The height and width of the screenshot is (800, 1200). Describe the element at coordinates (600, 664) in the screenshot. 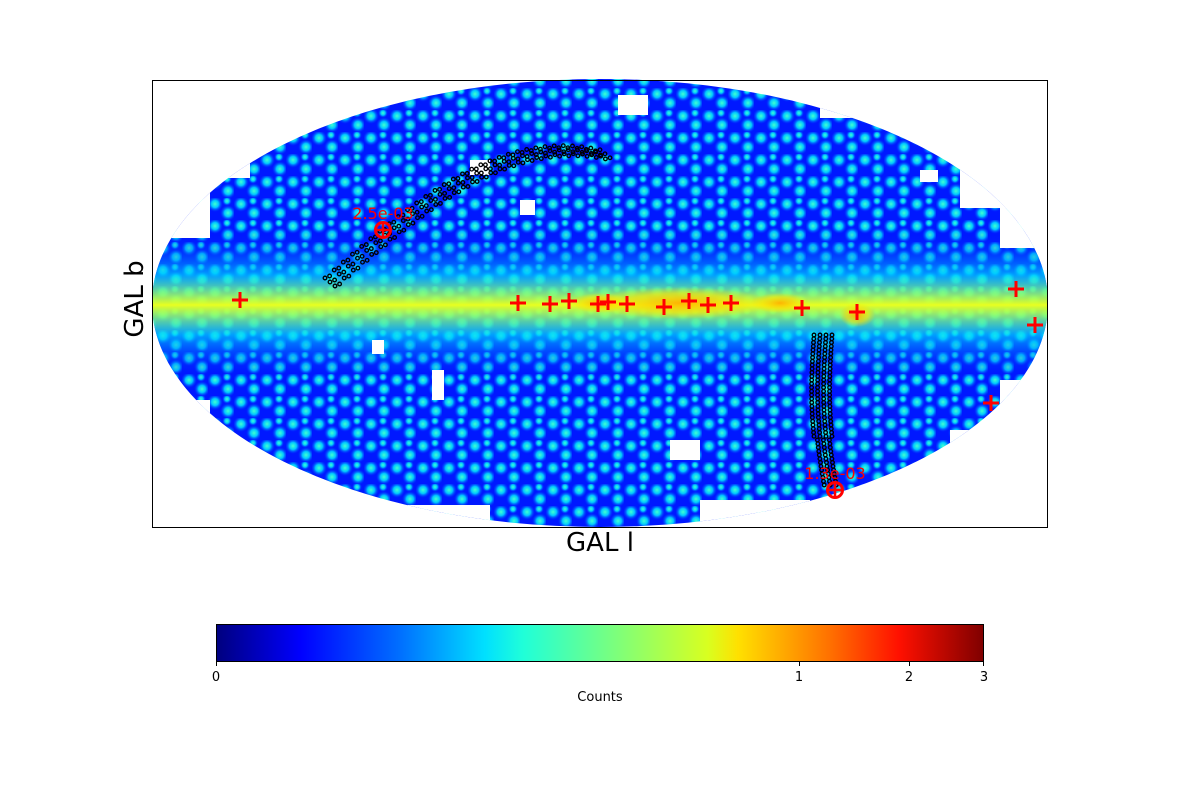

I see `colorbar-ticks` at that location.